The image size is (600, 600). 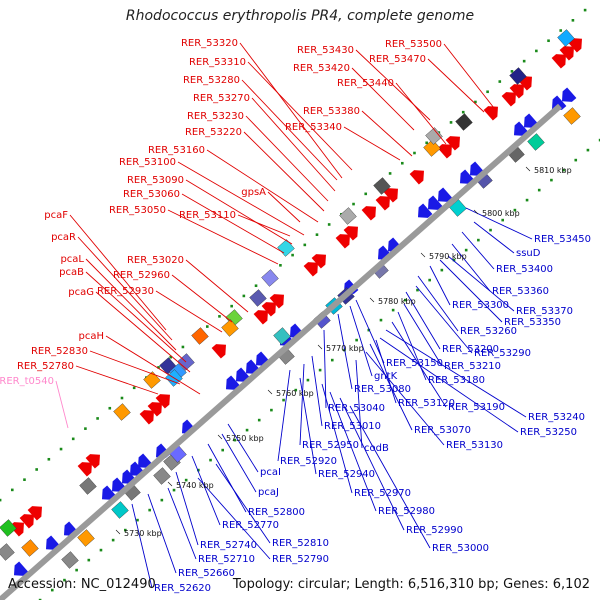 What do you see at coordinates (346, 474) in the screenshot?
I see `lower-gene-label: RER_52940` at bounding box center [346, 474].